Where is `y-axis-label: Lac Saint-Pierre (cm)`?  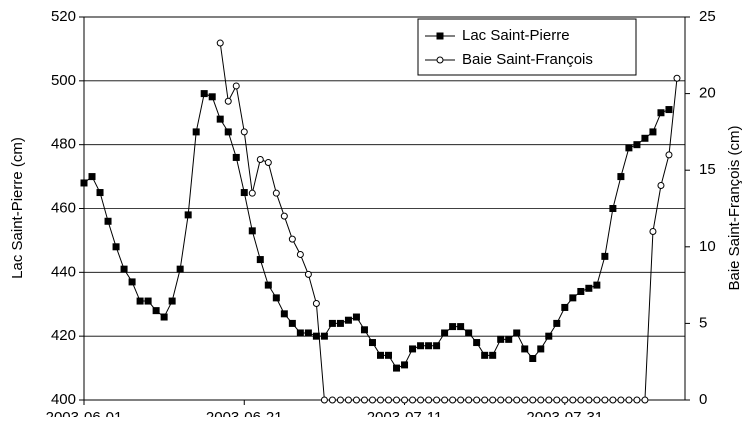
y-axis-label: Lac Saint-Pierre (cm) is located at coordinates (17, 208).